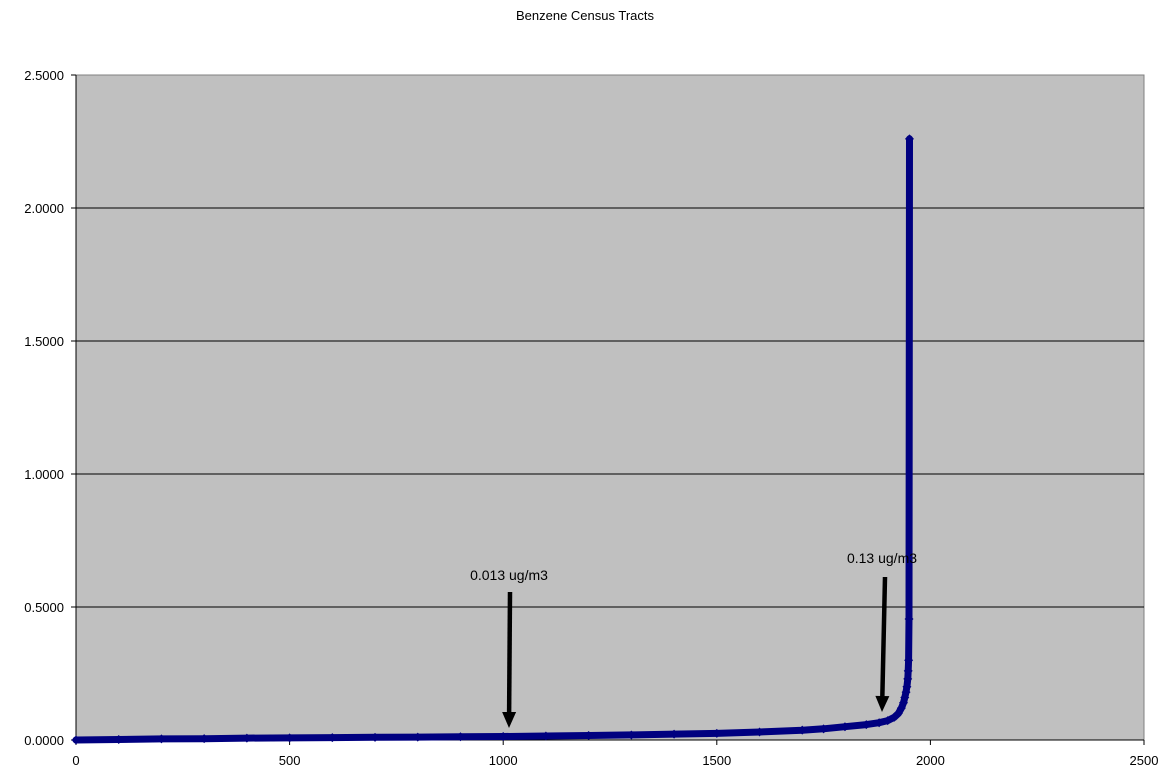 This screenshot has width=1170, height=778. Describe the element at coordinates (716, 760) in the screenshot. I see `x-tick-label-3: 1500` at that location.